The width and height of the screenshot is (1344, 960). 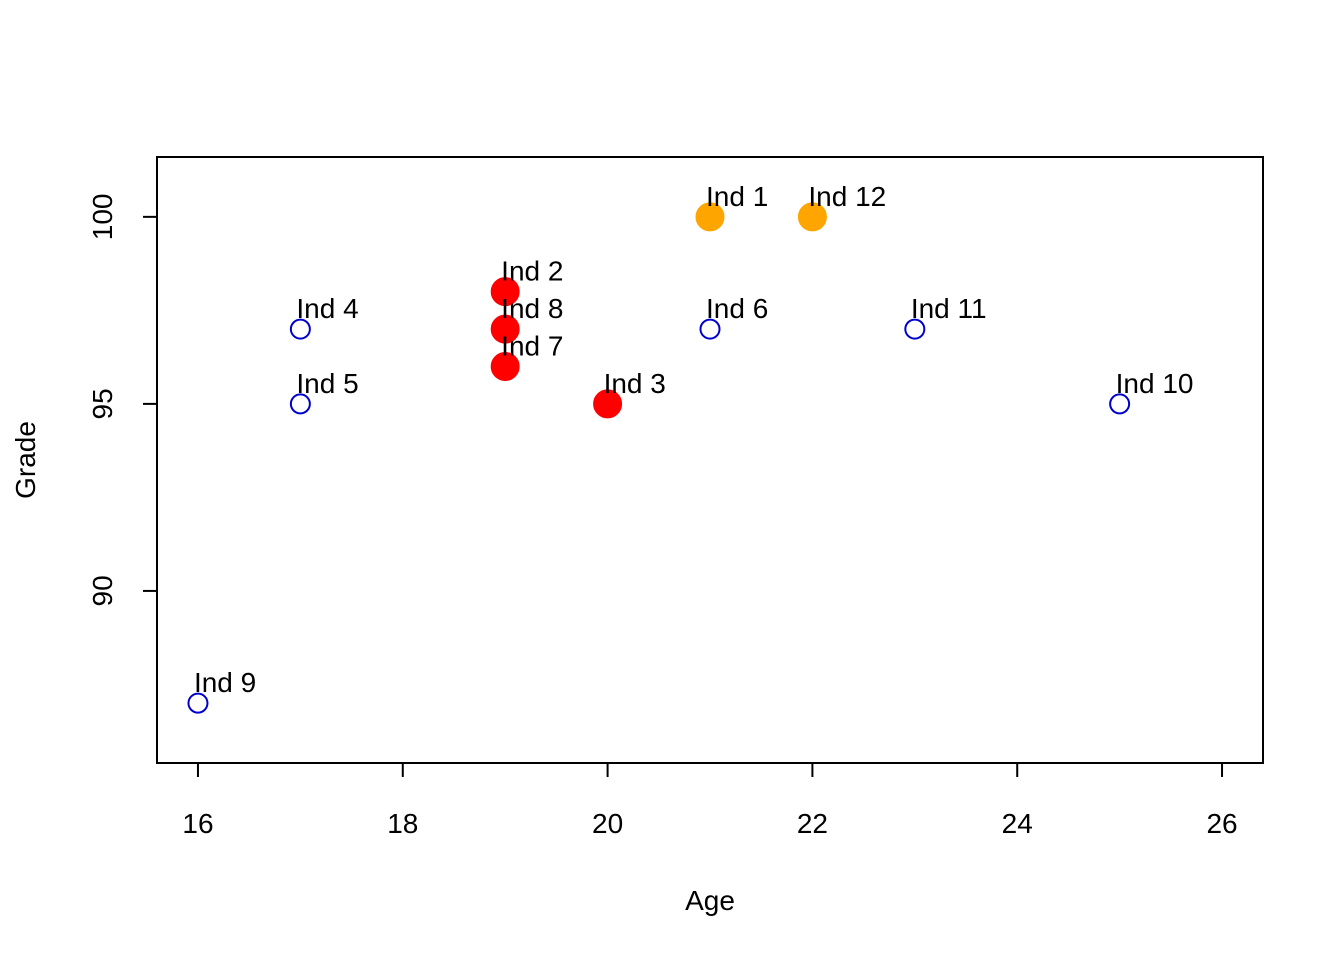 I want to click on x-tick-label: 20, so click(x=607, y=823).